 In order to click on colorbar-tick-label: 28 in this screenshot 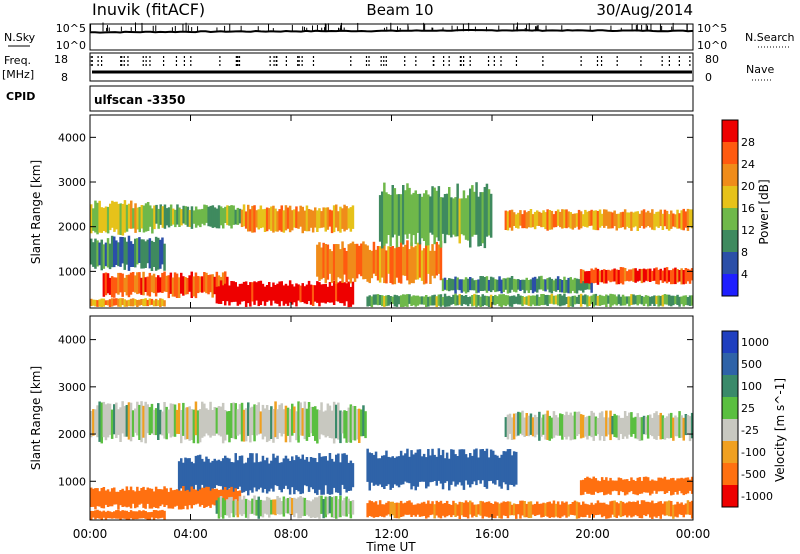, I will do `click(748, 142)`.